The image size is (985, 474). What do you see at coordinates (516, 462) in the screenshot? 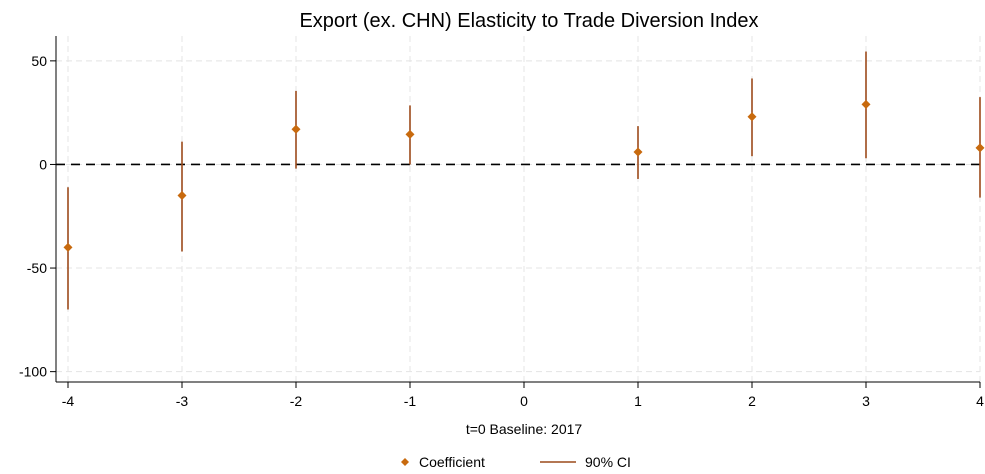
I see `legend: Coefficient 90% CI` at bounding box center [516, 462].